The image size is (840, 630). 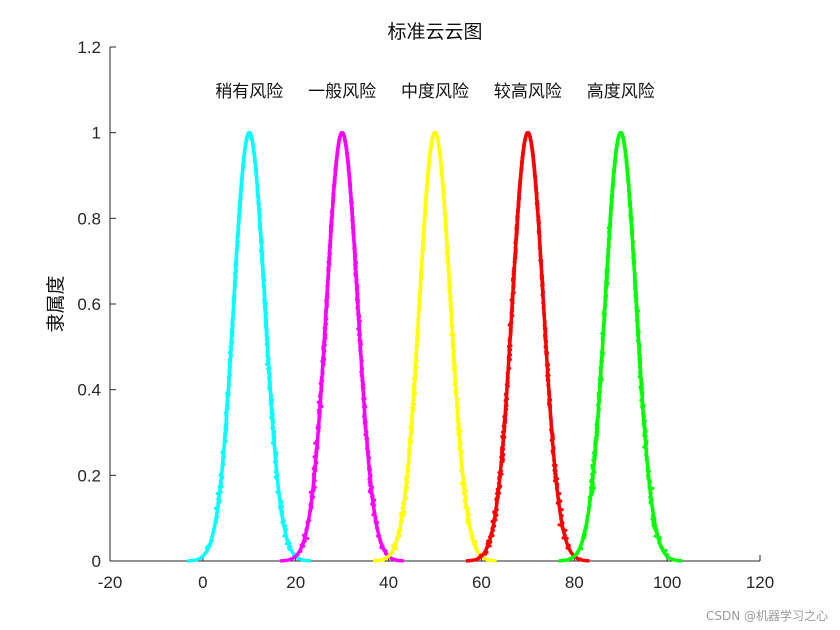 I want to click on y-tick-label: 0.8, so click(x=89, y=218).